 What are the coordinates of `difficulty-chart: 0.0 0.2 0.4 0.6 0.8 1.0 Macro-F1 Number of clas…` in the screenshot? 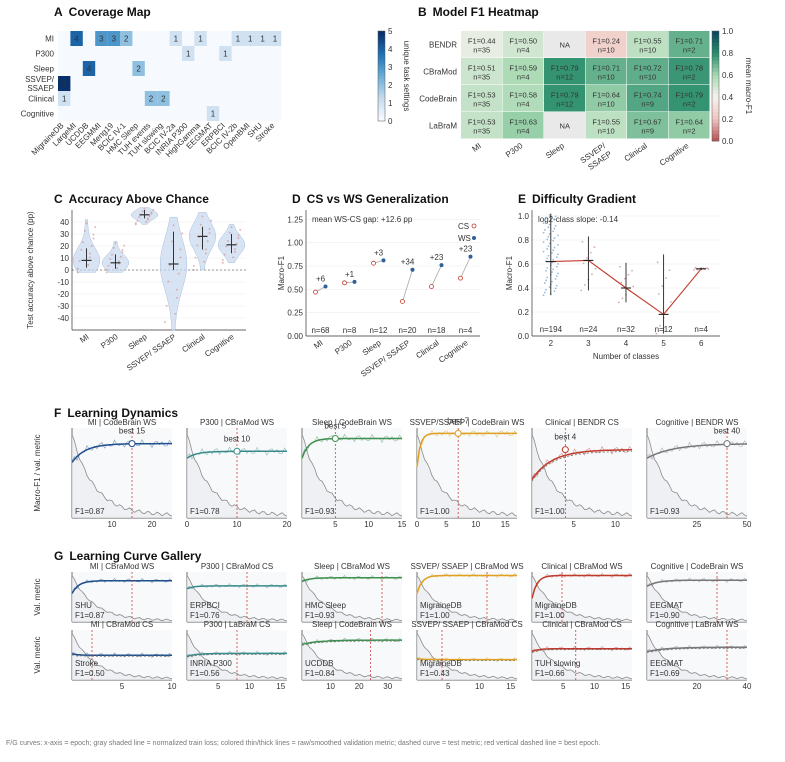 It's located at (612, 285).